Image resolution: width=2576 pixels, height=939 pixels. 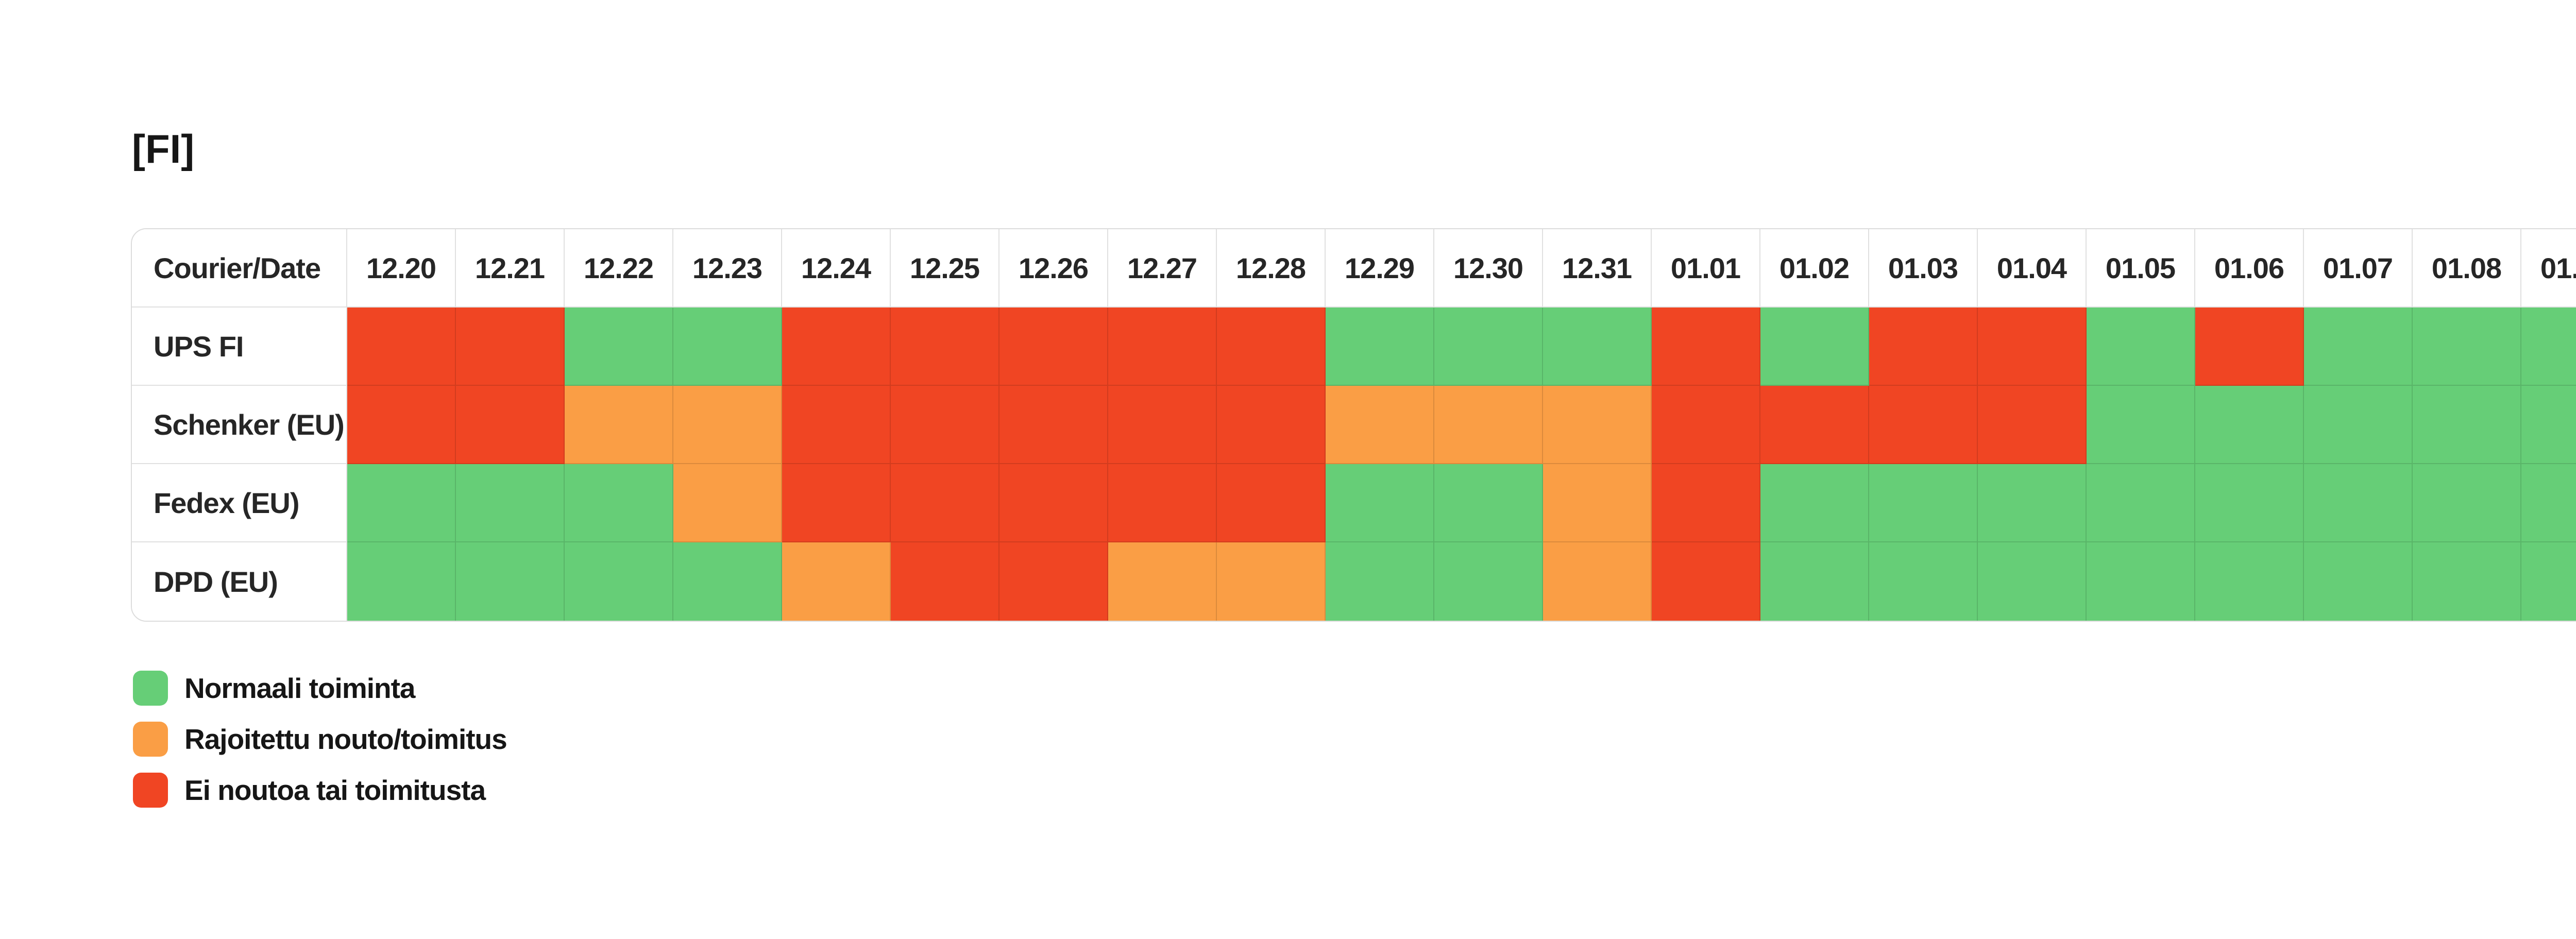 What do you see at coordinates (239, 425) in the screenshot?
I see `courier-label-cell: Schenker (EU)` at bounding box center [239, 425].